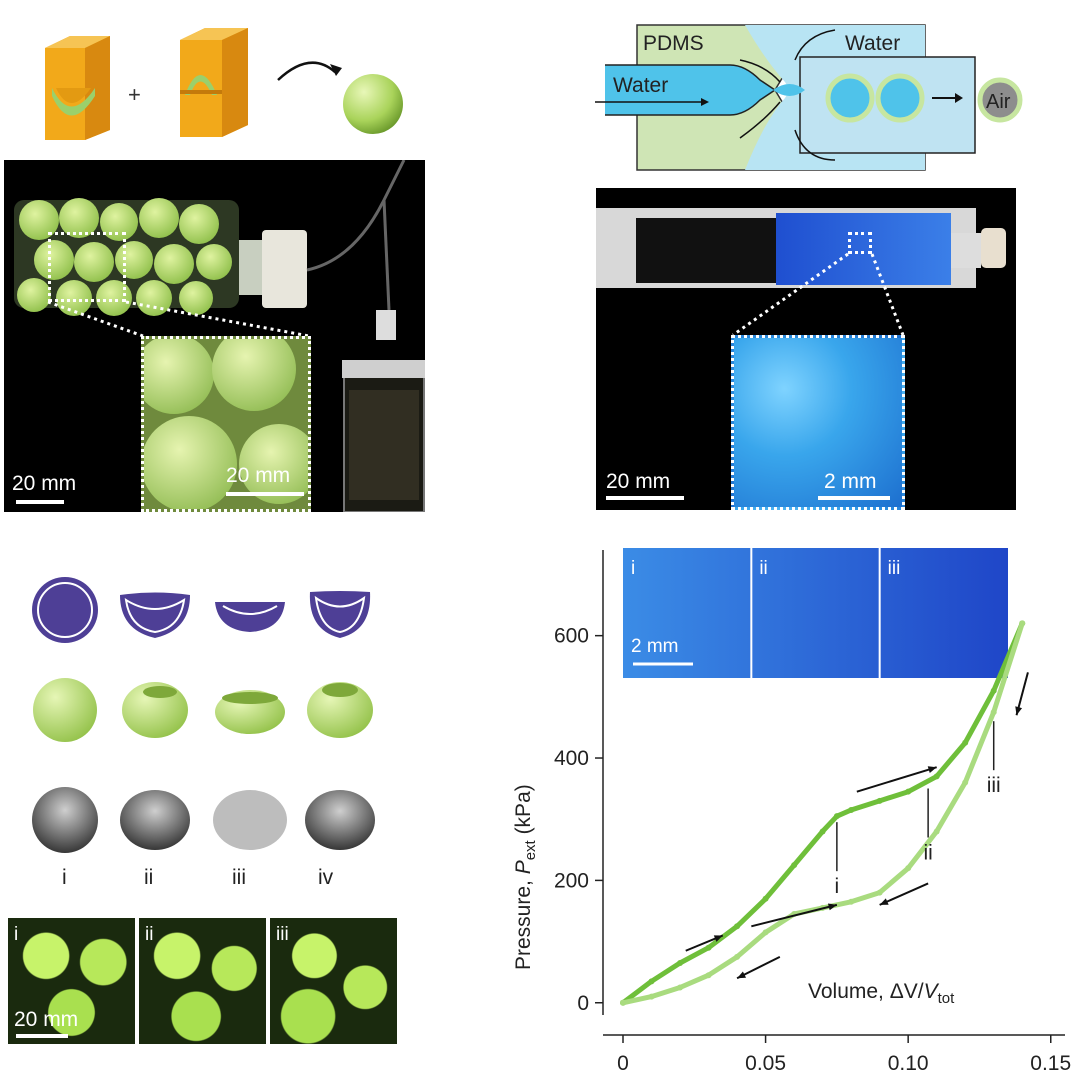 Image resolution: width=1080 pixels, height=1080 pixels. Describe the element at coordinates (149, 934) in the screenshot. I see `array-photo-label-ii: ii` at that location.